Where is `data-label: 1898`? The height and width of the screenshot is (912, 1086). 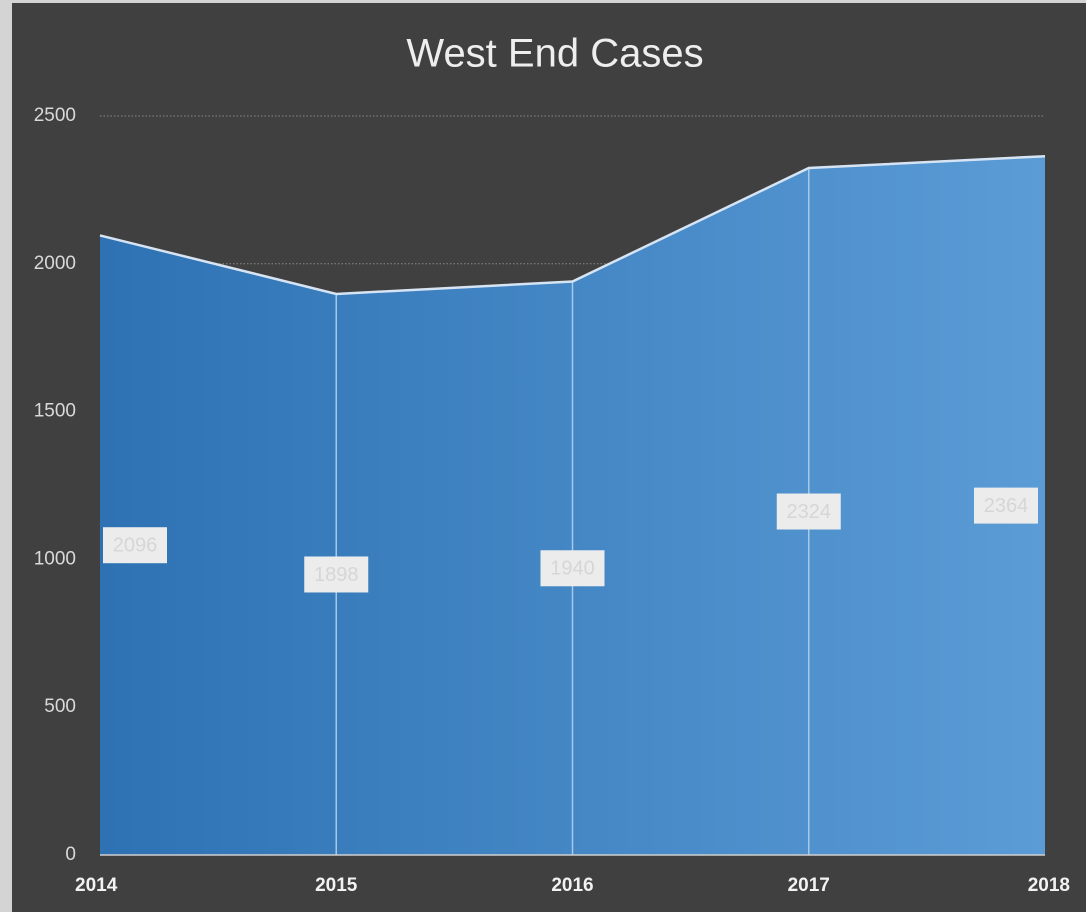 data-label: 1898 is located at coordinates (336, 575).